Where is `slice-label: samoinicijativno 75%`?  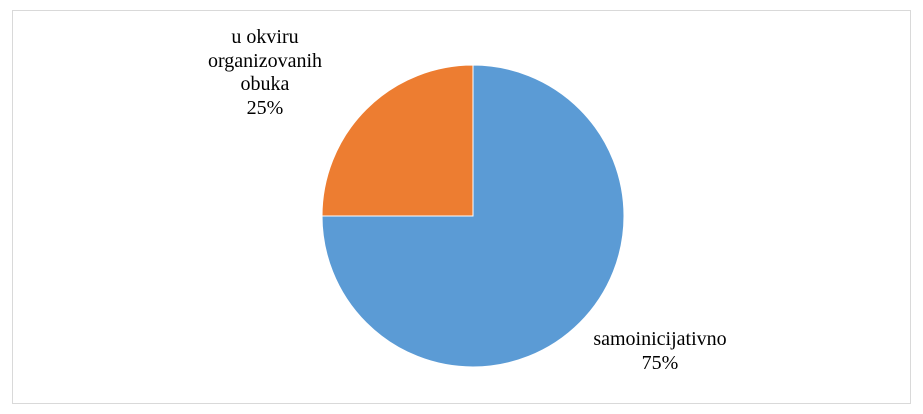
slice-label: samoinicijativno 75% is located at coordinates (660, 351).